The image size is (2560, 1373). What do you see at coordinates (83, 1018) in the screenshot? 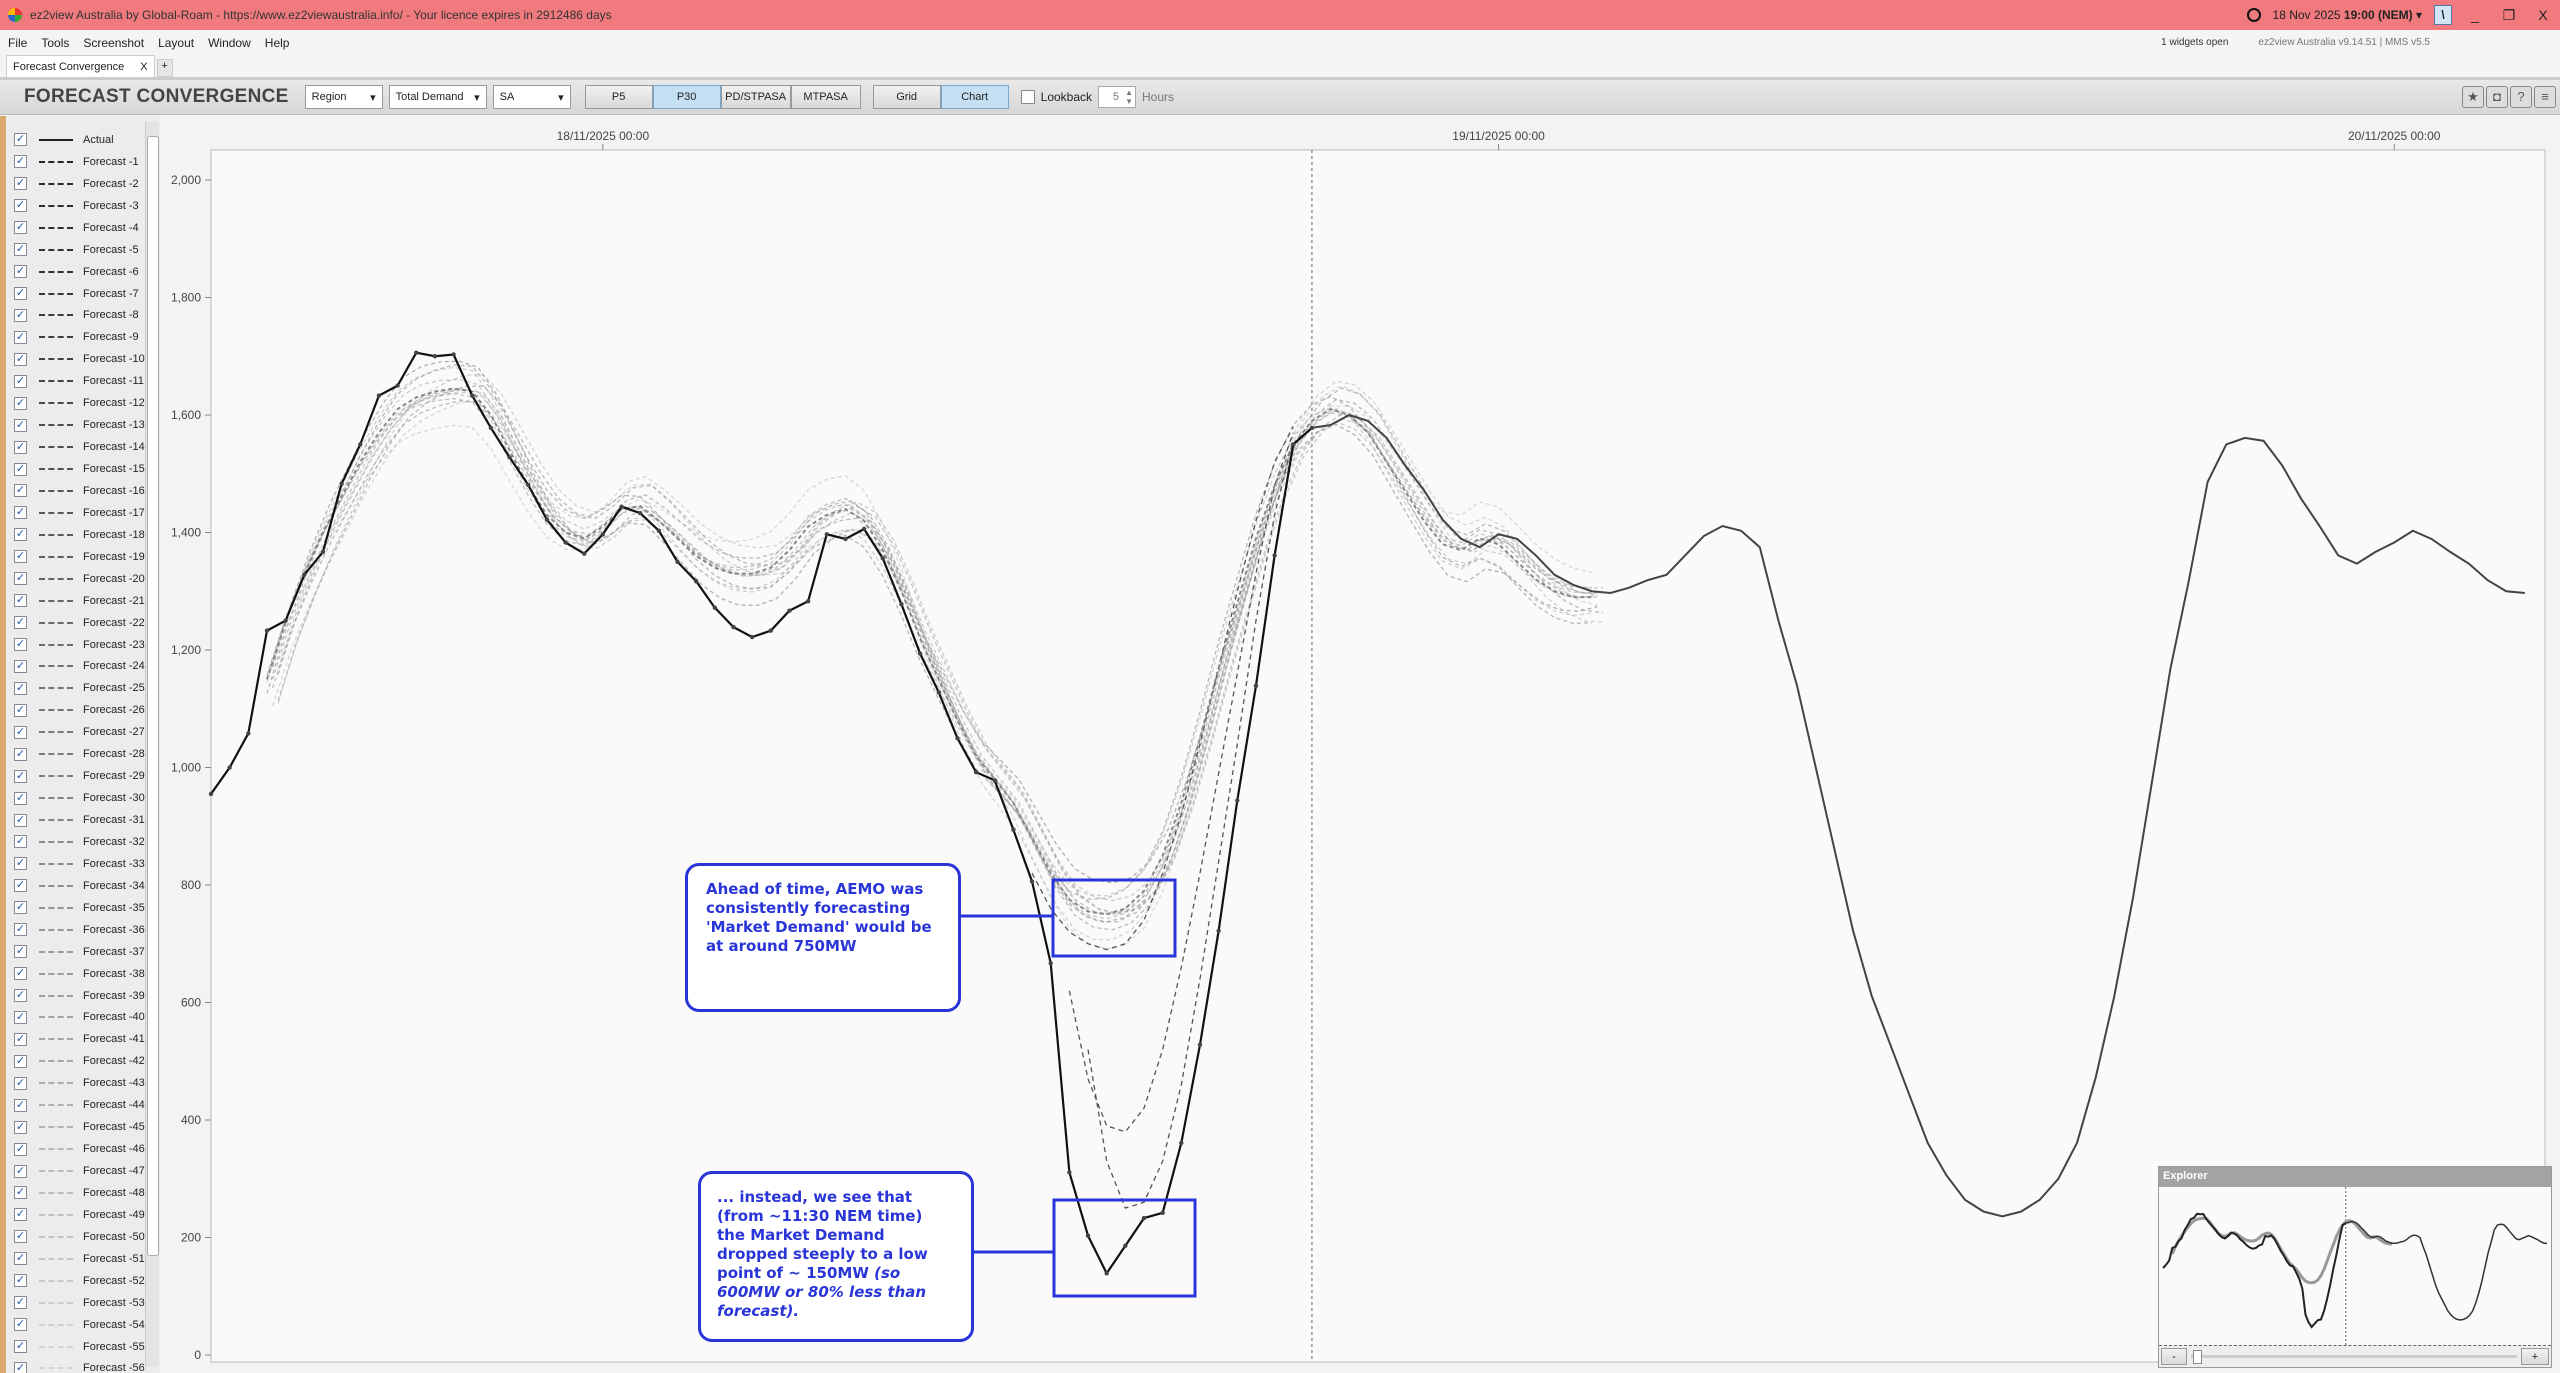
I see `legend-item: ✓ Forecast -40` at bounding box center [83, 1018].